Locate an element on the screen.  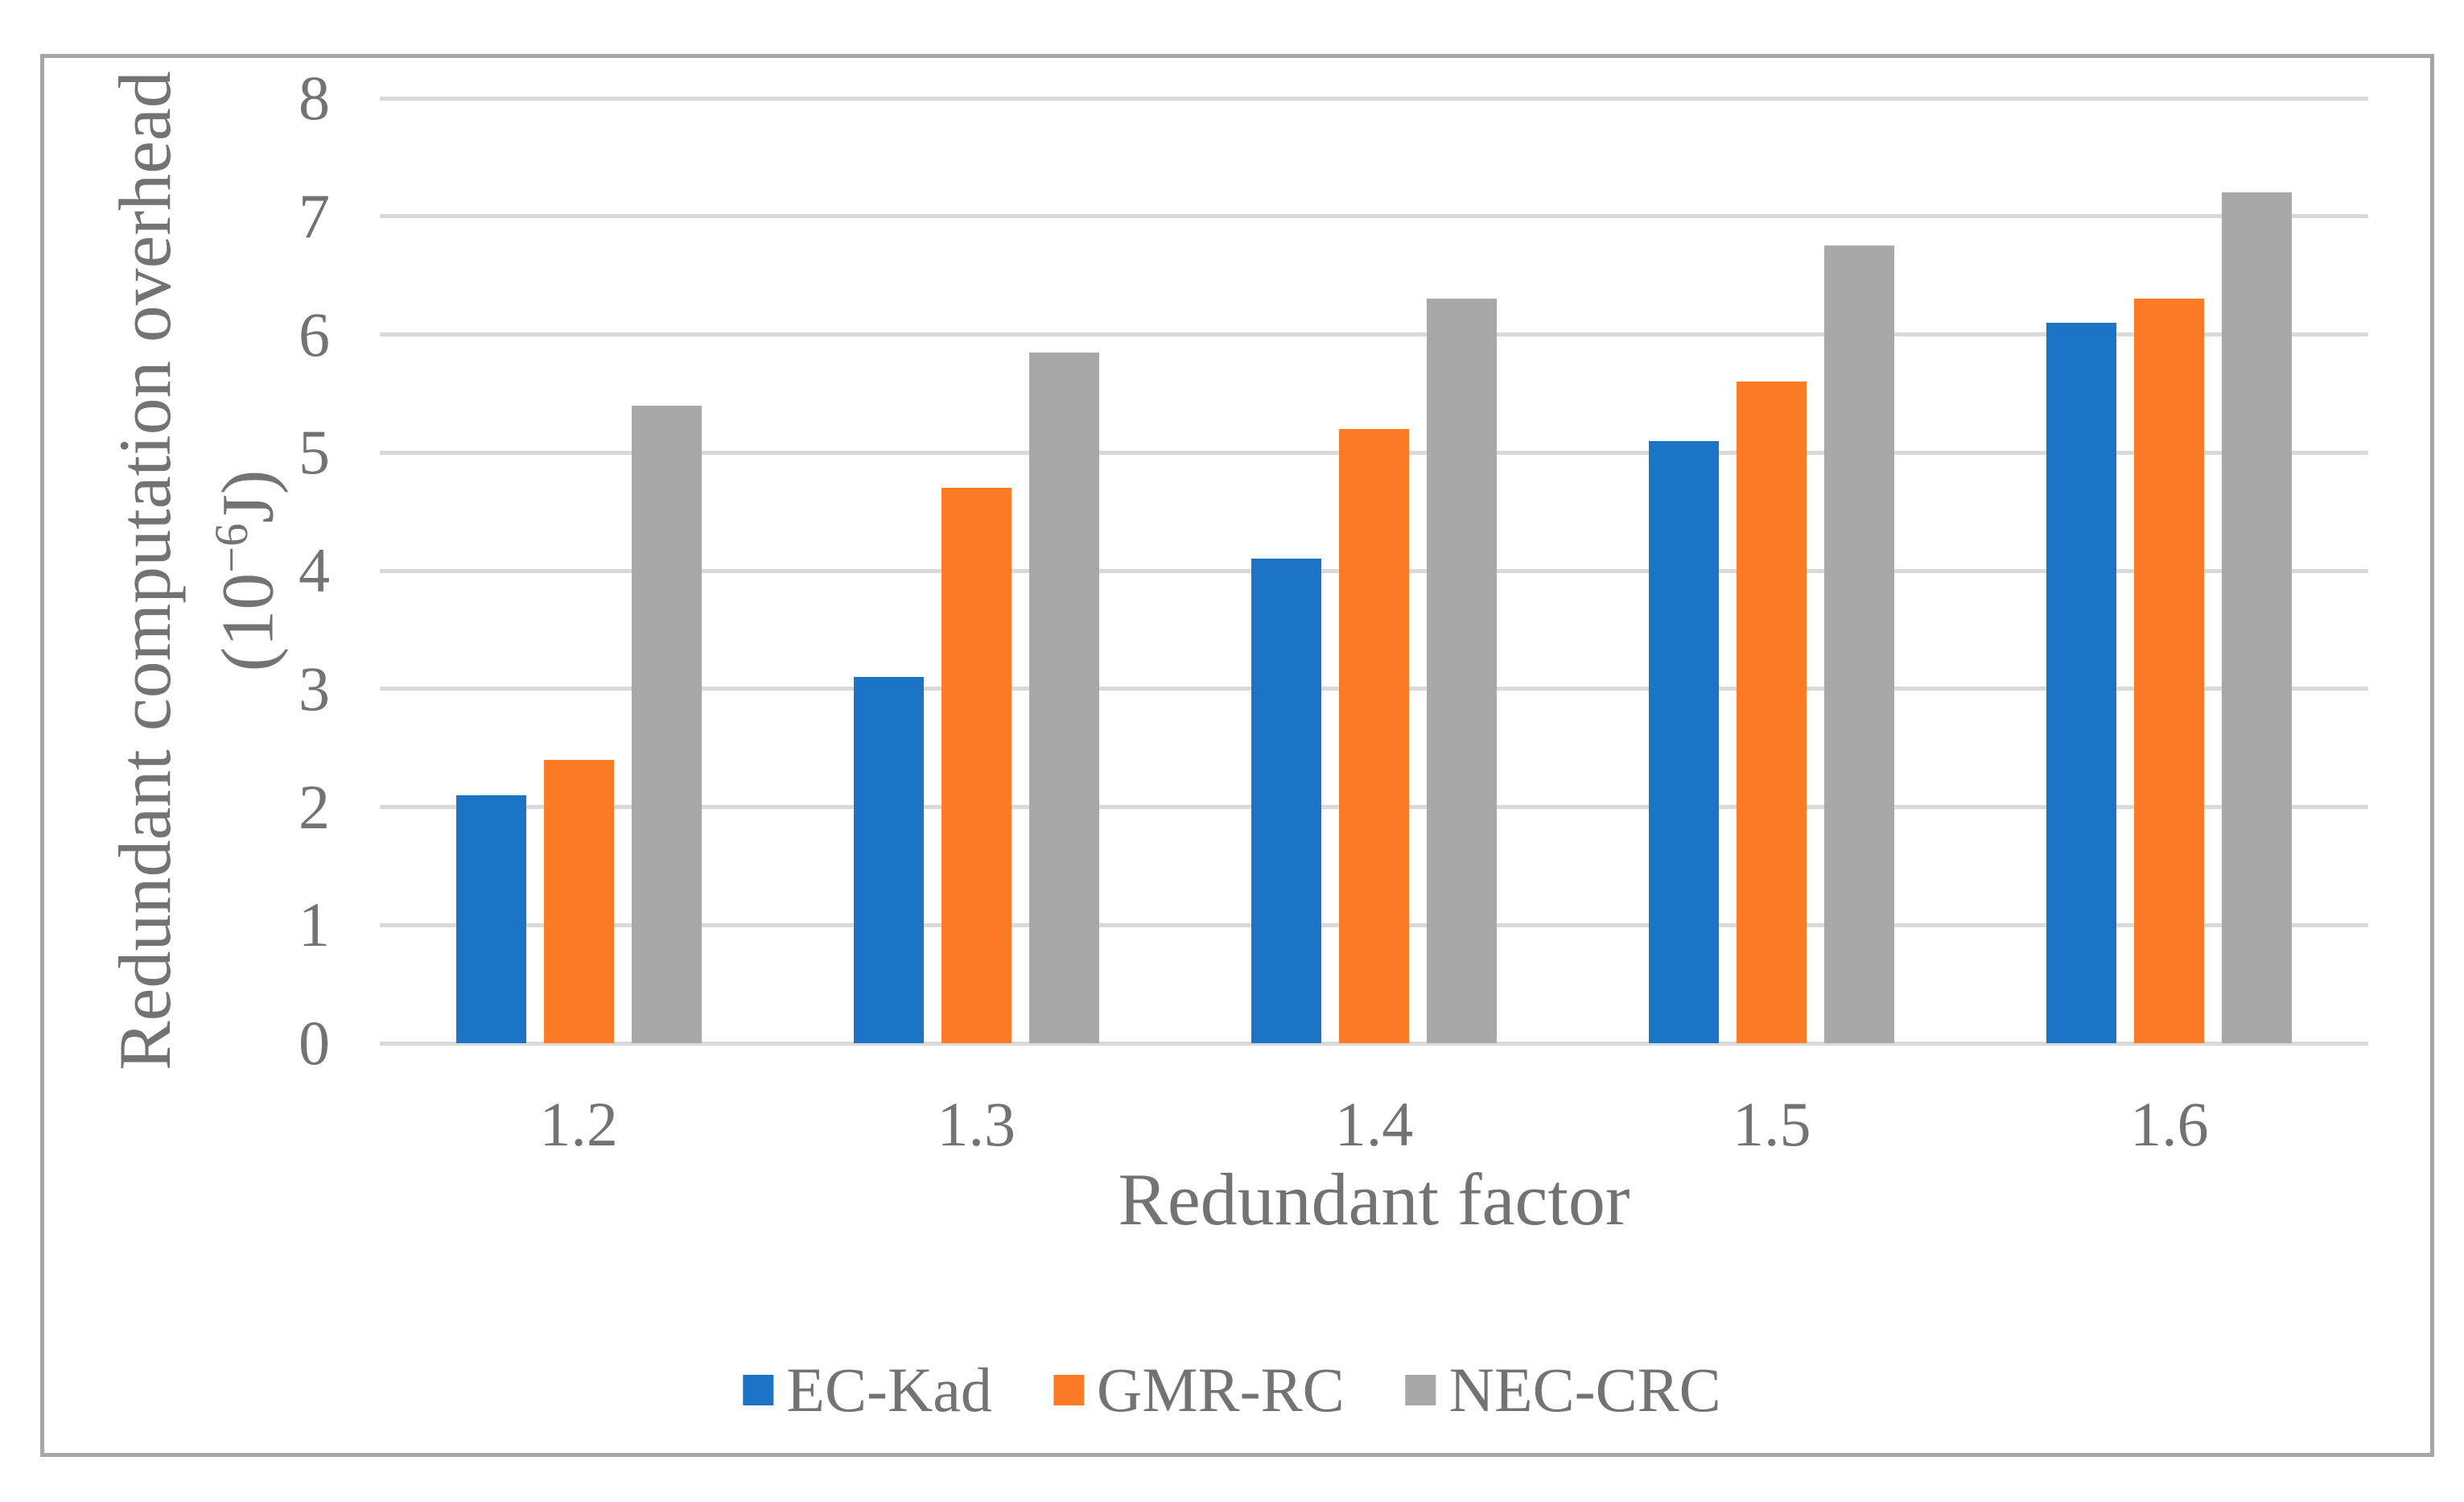
x-axis-line is located at coordinates (1374, 1043).